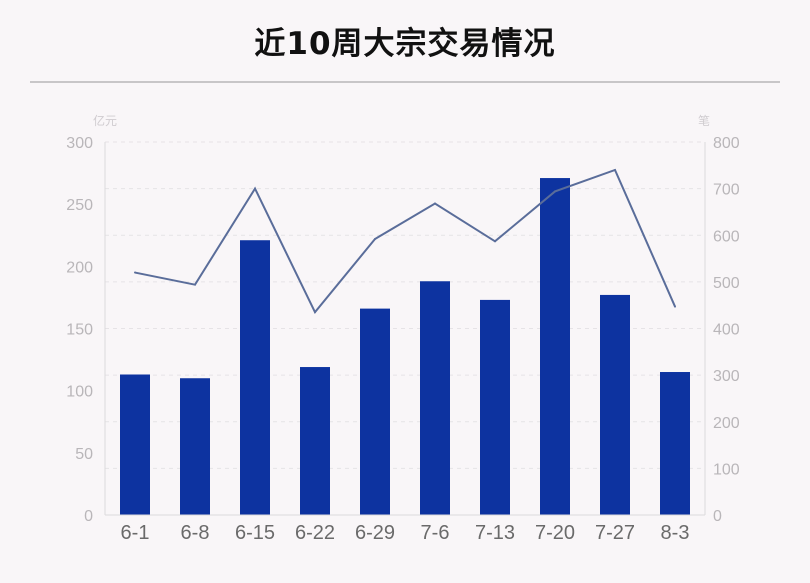 The image size is (810, 583). I want to click on right-axis-tick-label: 400, so click(726, 330).